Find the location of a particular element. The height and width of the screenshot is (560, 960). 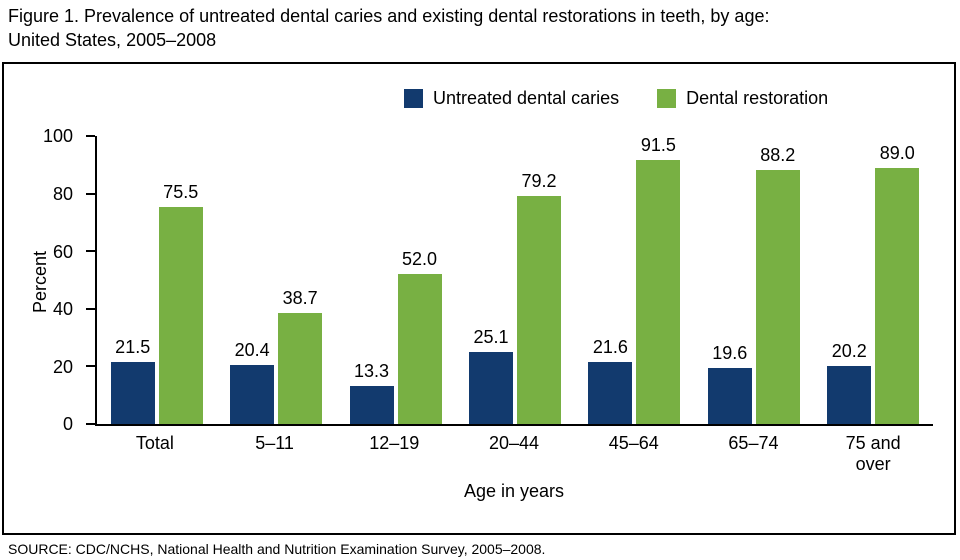

bar-untreated-dental-caries: 20.4 is located at coordinates (252, 382).